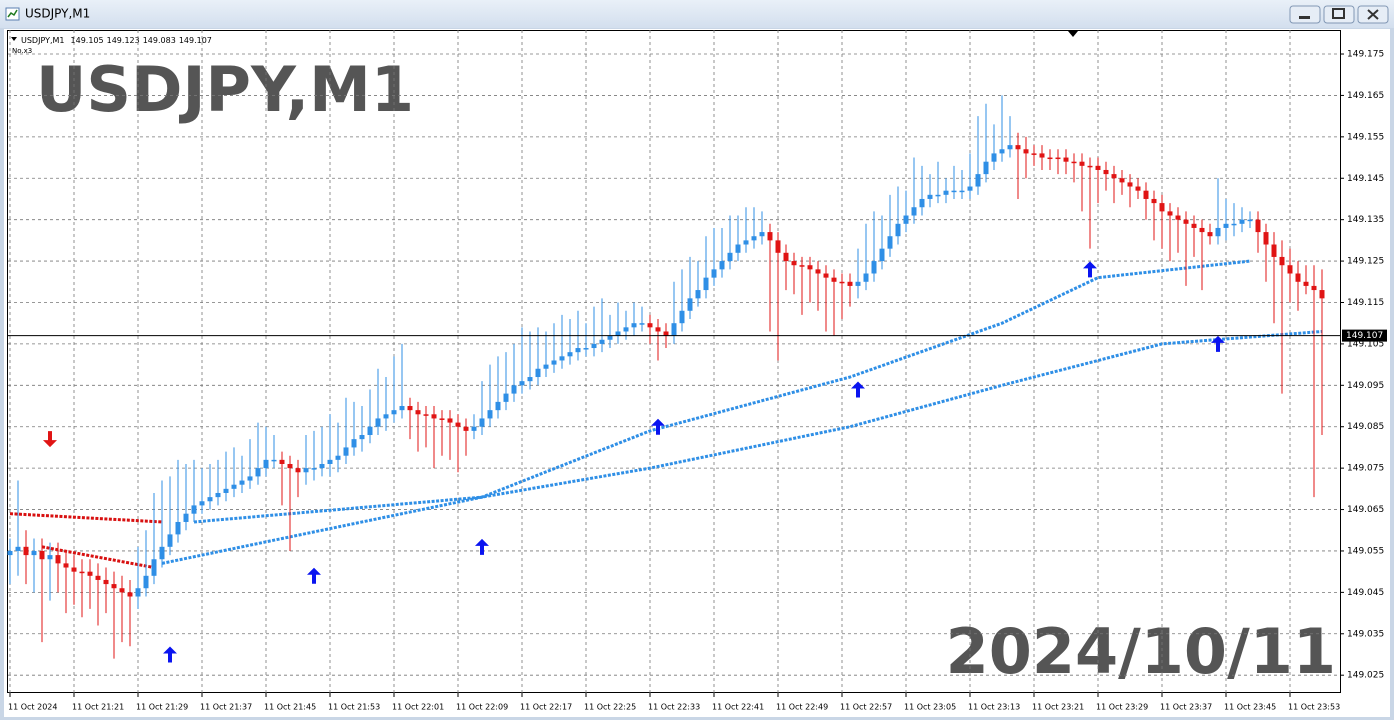 Image resolution: width=1394 pixels, height=725 pixels. What do you see at coordinates (1339, 14) in the screenshot?
I see `maximize-button` at bounding box center [1339, 14].